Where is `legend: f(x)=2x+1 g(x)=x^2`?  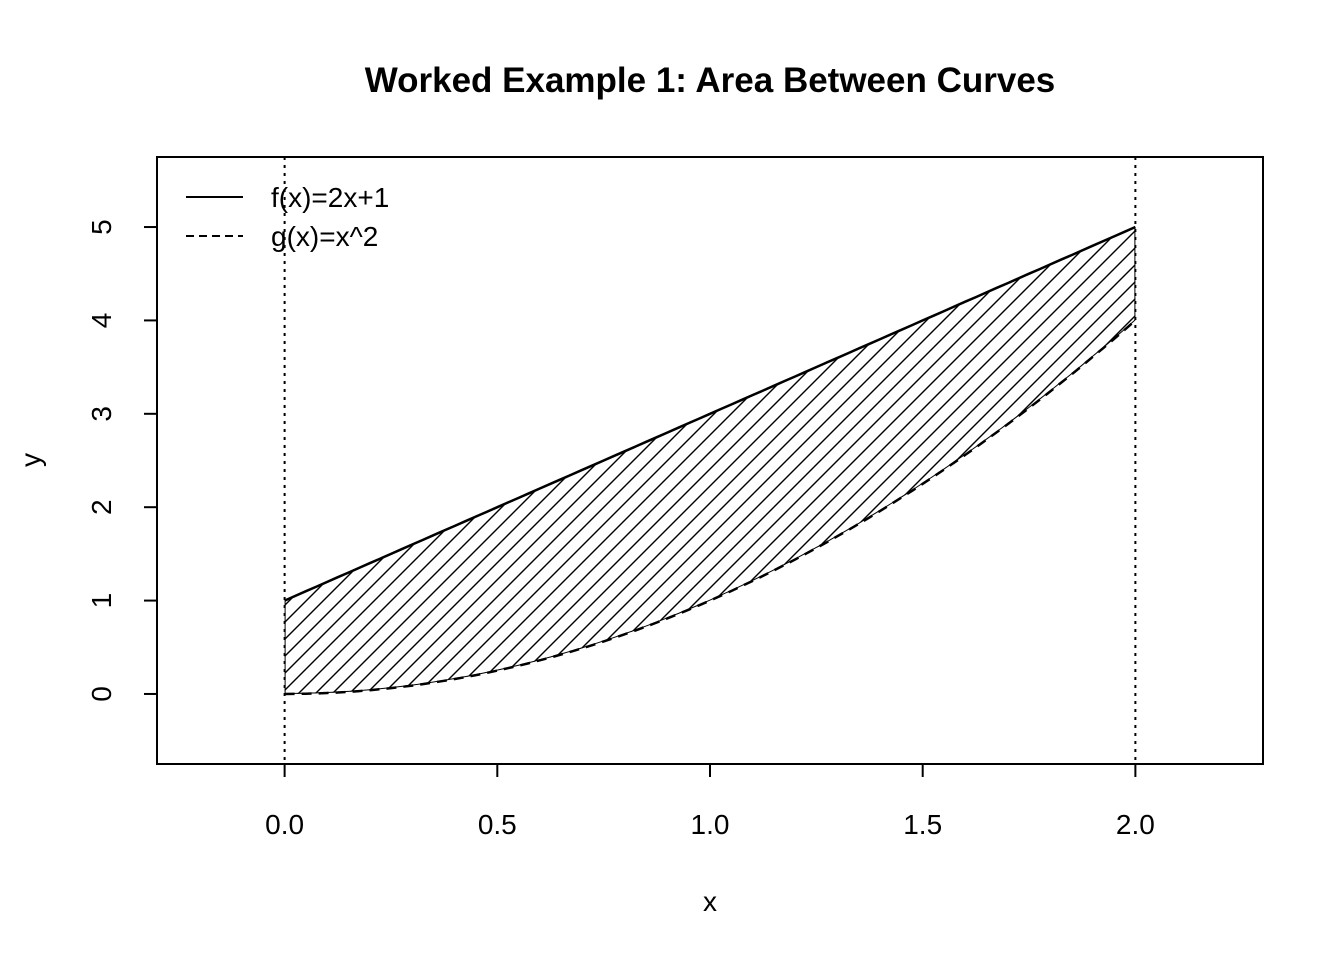 legend: f(x)=2x+1 g(x)=x^2 is located at coordinates (287, 217).